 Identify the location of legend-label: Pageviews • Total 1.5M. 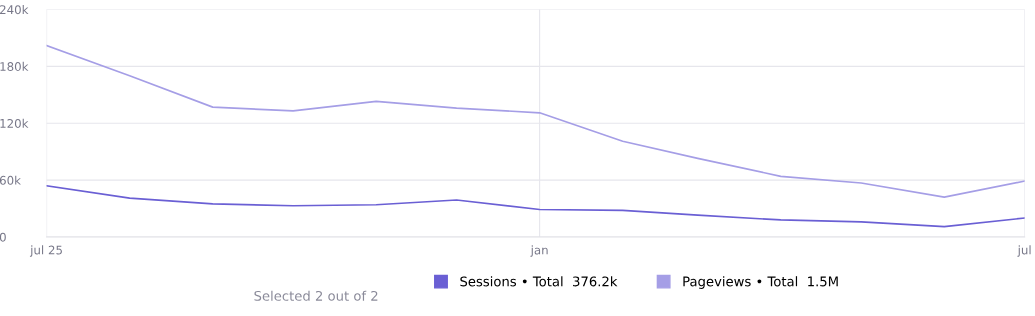
(760, 282).